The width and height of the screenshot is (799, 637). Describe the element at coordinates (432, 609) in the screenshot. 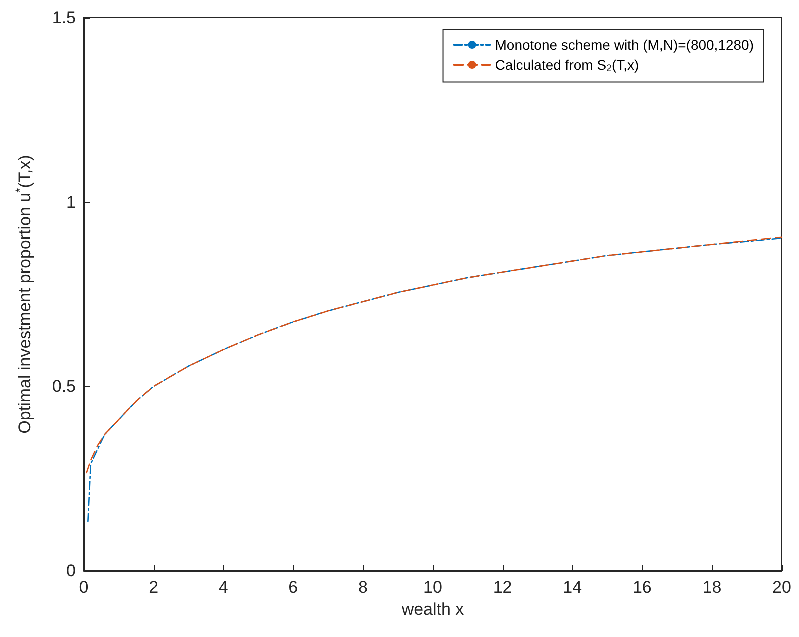

I see `x-axis-title: wealth x` at that location.